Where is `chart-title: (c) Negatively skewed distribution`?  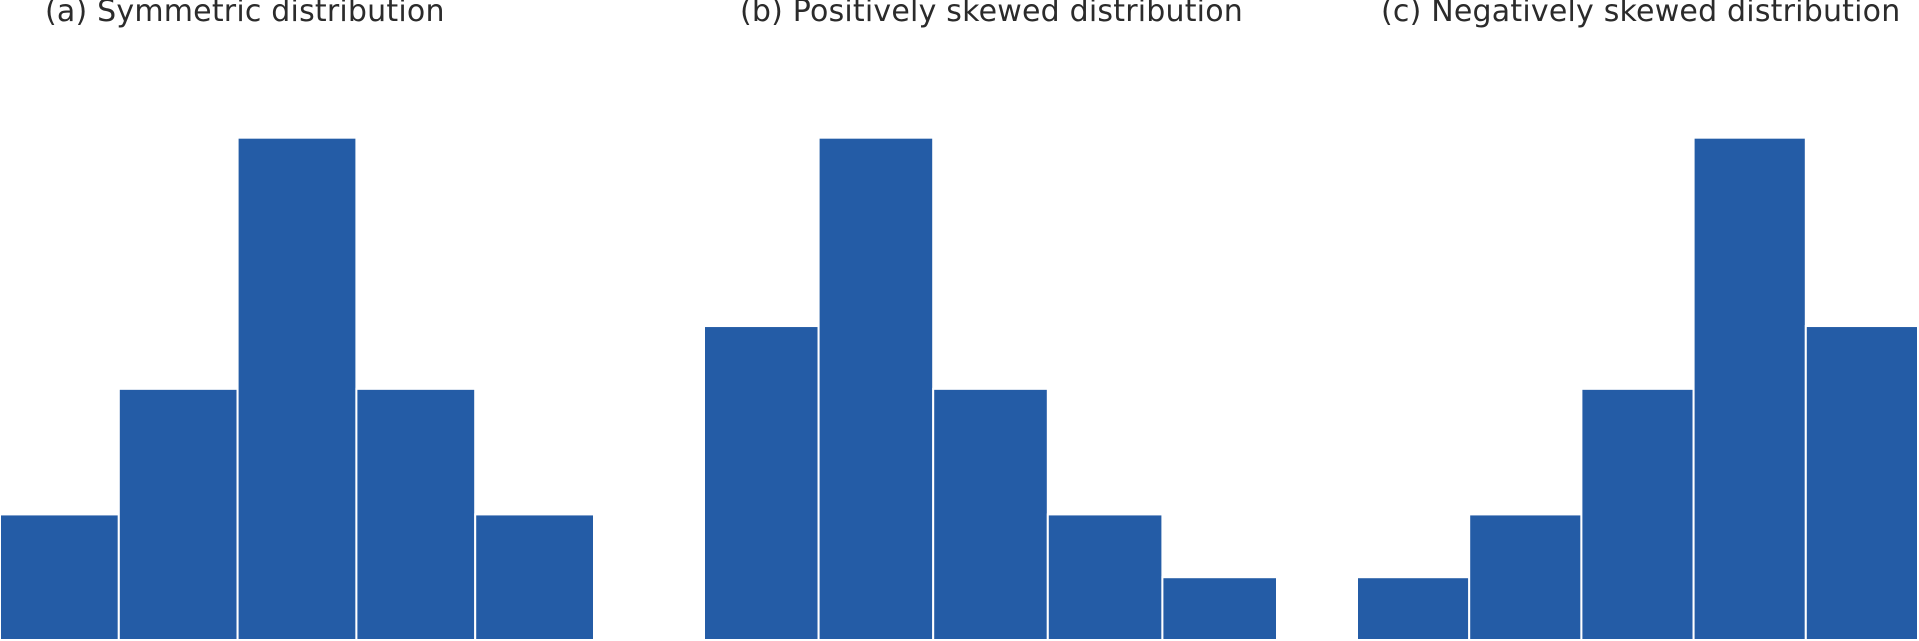 chart-title: (c) Negatively skewed distribution is located at coordinates (1641, 14).